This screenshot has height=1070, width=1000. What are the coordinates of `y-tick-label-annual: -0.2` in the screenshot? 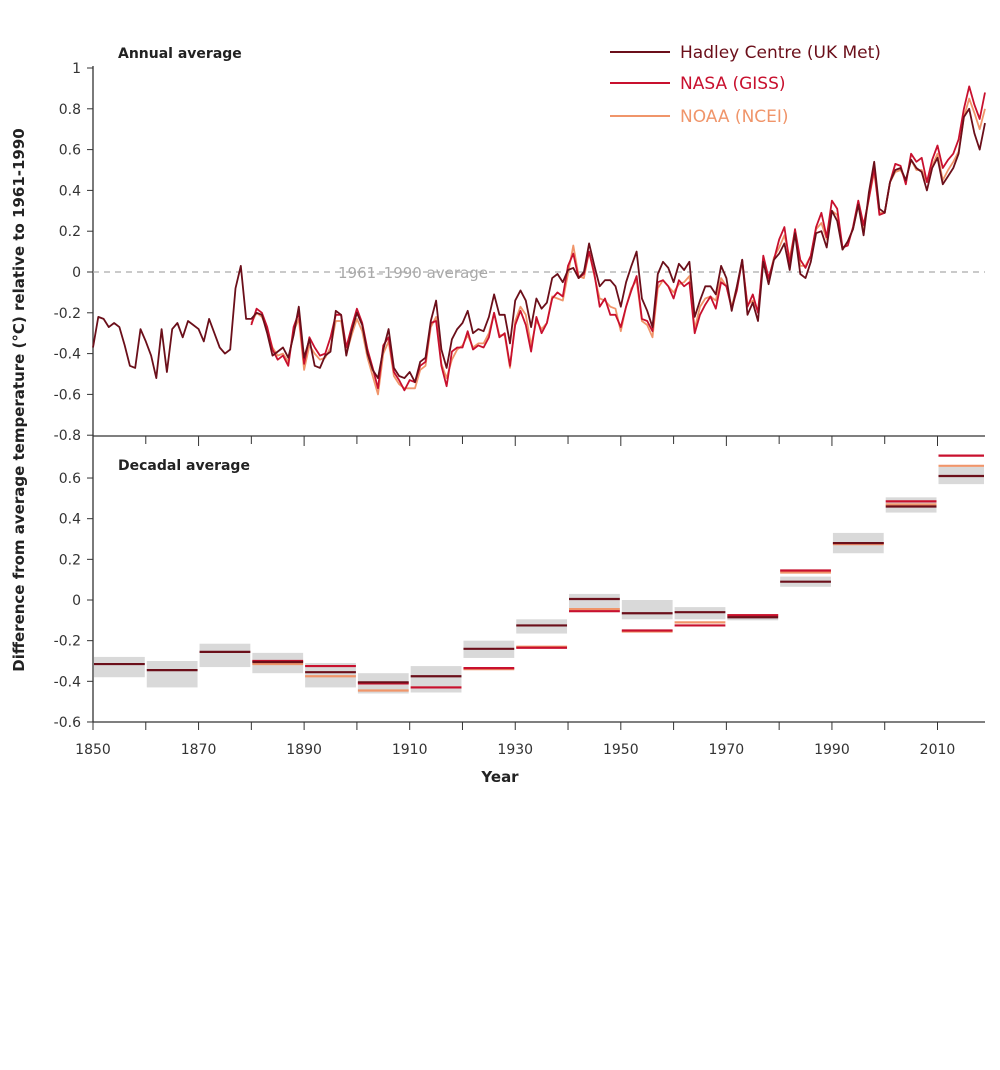 It's located at (67, 314).